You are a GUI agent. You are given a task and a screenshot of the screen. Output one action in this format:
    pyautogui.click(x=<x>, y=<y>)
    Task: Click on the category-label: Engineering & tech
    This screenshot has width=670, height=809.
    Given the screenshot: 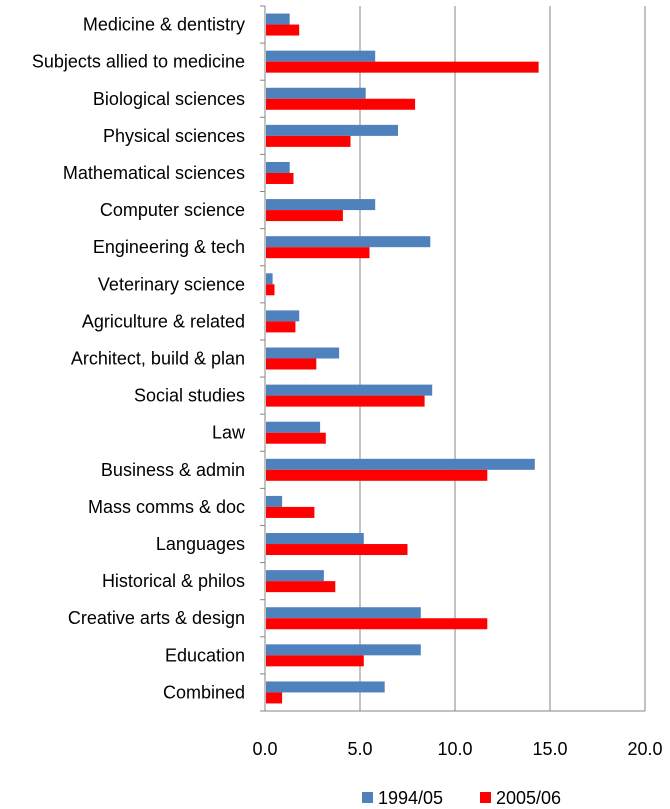 What is the action you would take?
    pyautogui.click(x=169, y=247)
    